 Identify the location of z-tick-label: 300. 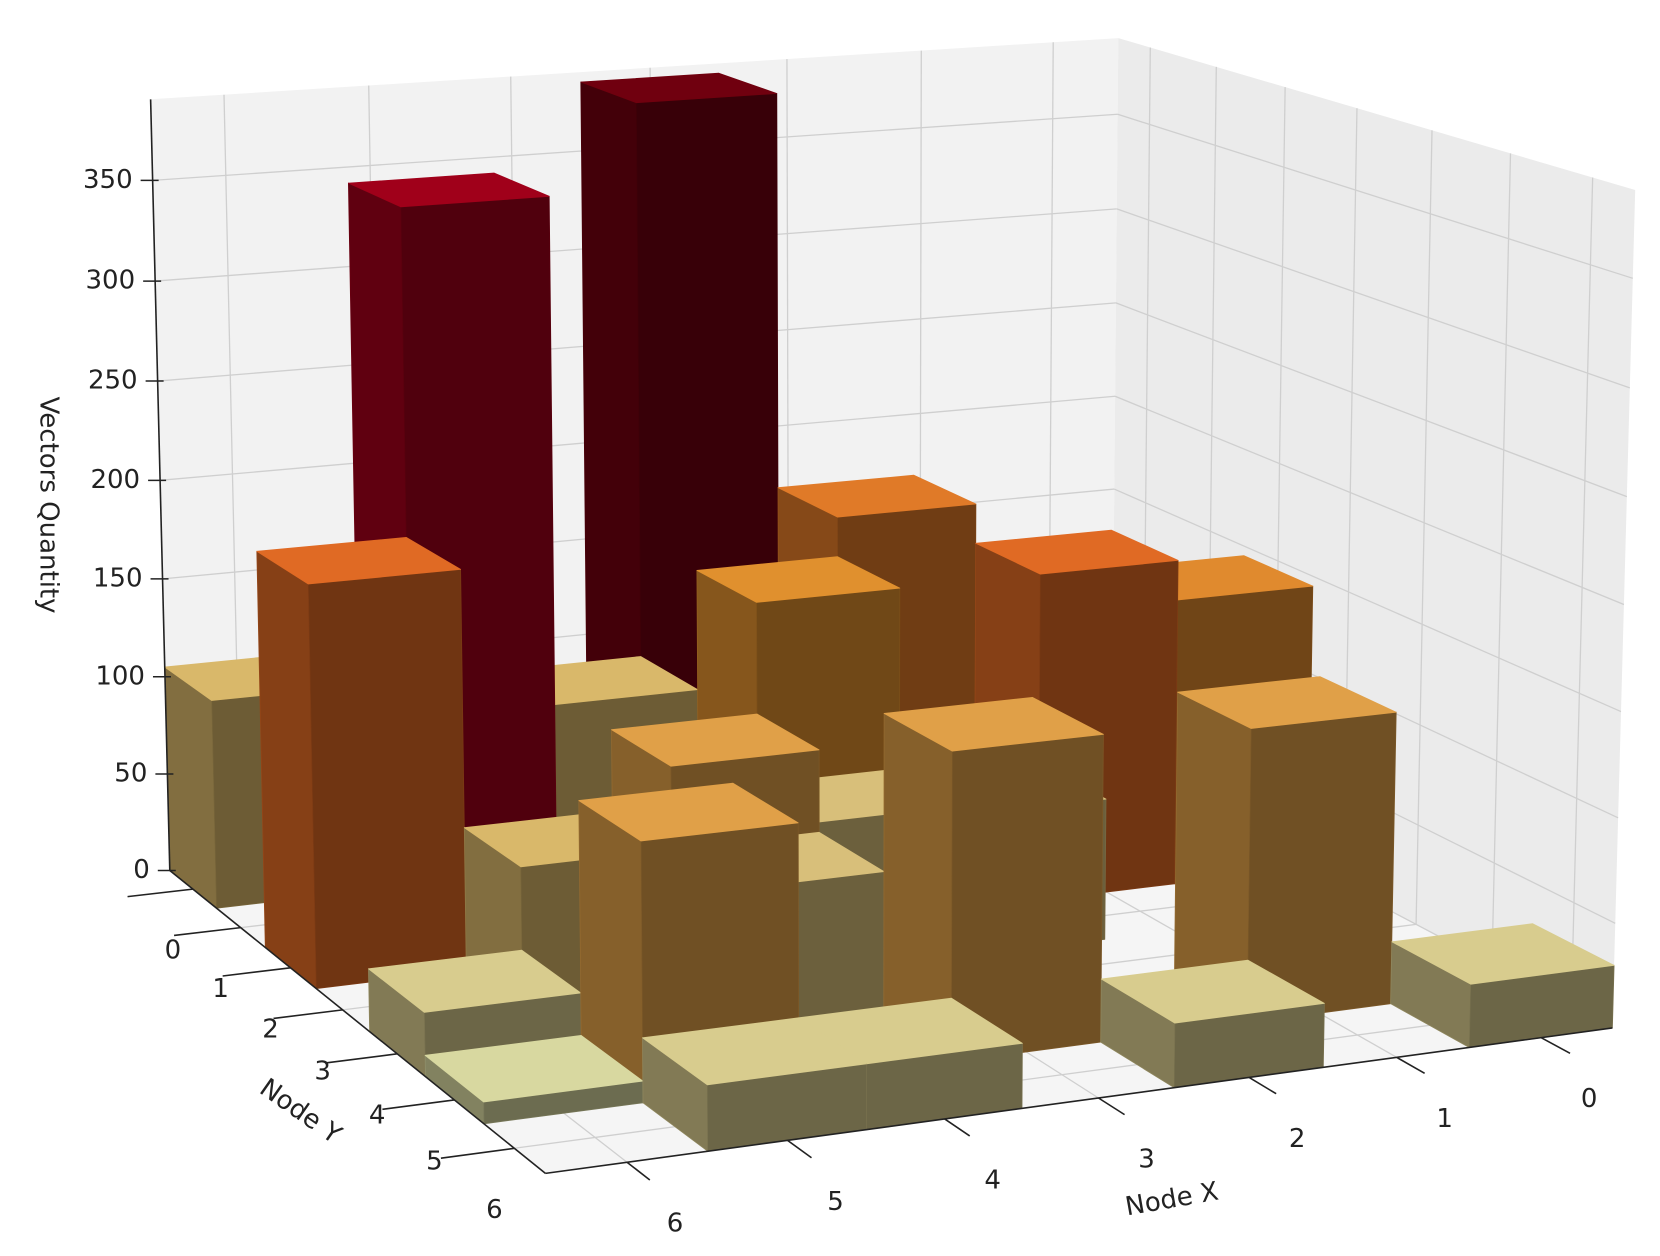
(110, 281).